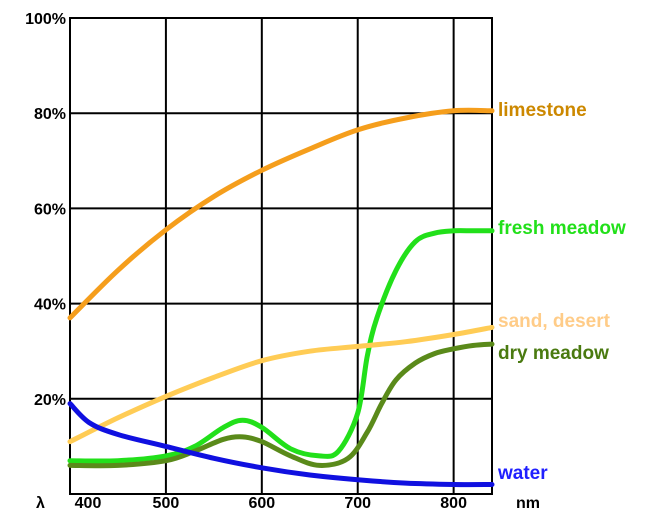  What do you see at coordinates (281, 444) in the screenshot?
I see `series-line-water` at bounding box center [281, 444].